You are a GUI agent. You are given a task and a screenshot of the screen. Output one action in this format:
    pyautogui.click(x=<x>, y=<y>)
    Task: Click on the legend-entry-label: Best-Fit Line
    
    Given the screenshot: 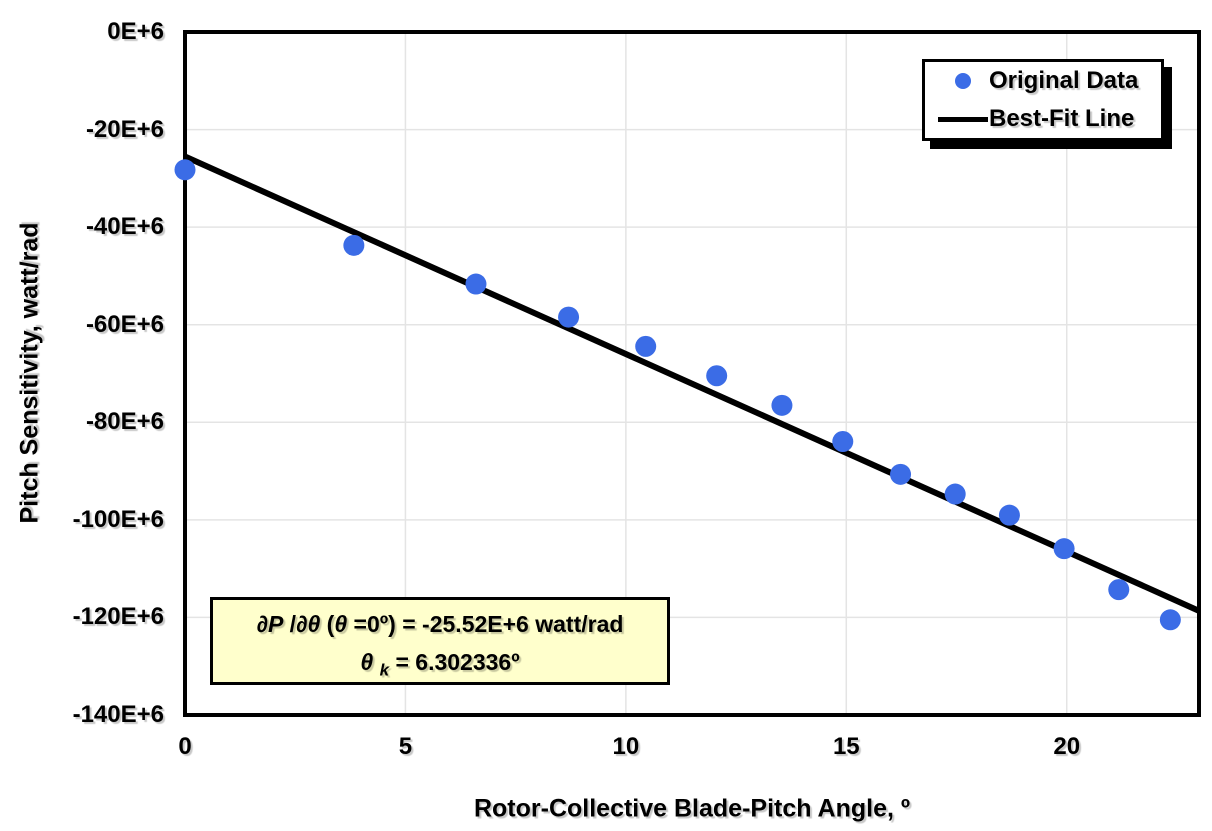 What is the action you would take?
    pyautogui.click(x=1062, y=118)
    